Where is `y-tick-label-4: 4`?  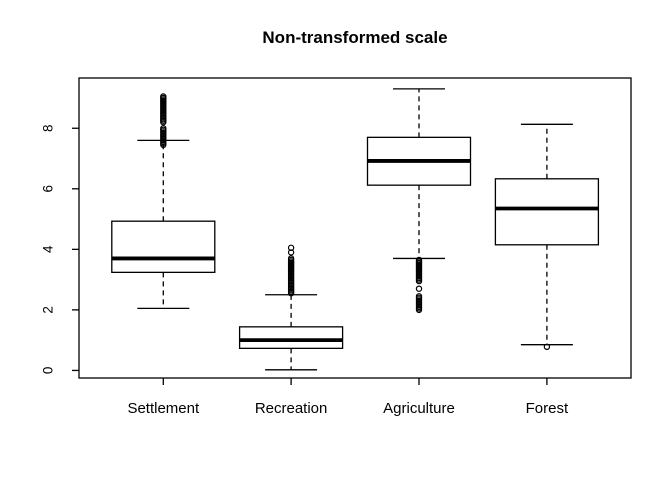
y-tick-label-4: 4 is located at coordinates (48, 249).